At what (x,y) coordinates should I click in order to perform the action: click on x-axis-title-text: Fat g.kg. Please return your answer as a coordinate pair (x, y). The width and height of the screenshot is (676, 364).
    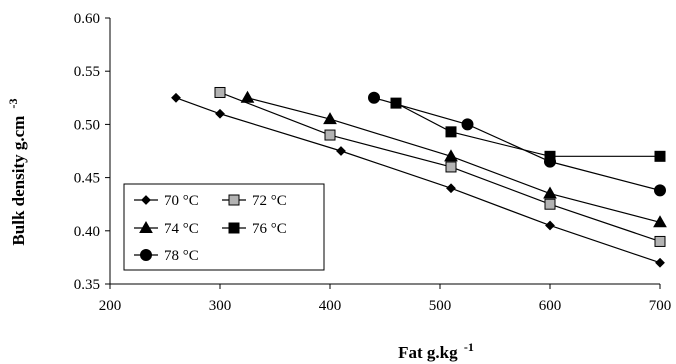
    Looking at the image, I should click on (428, 352).